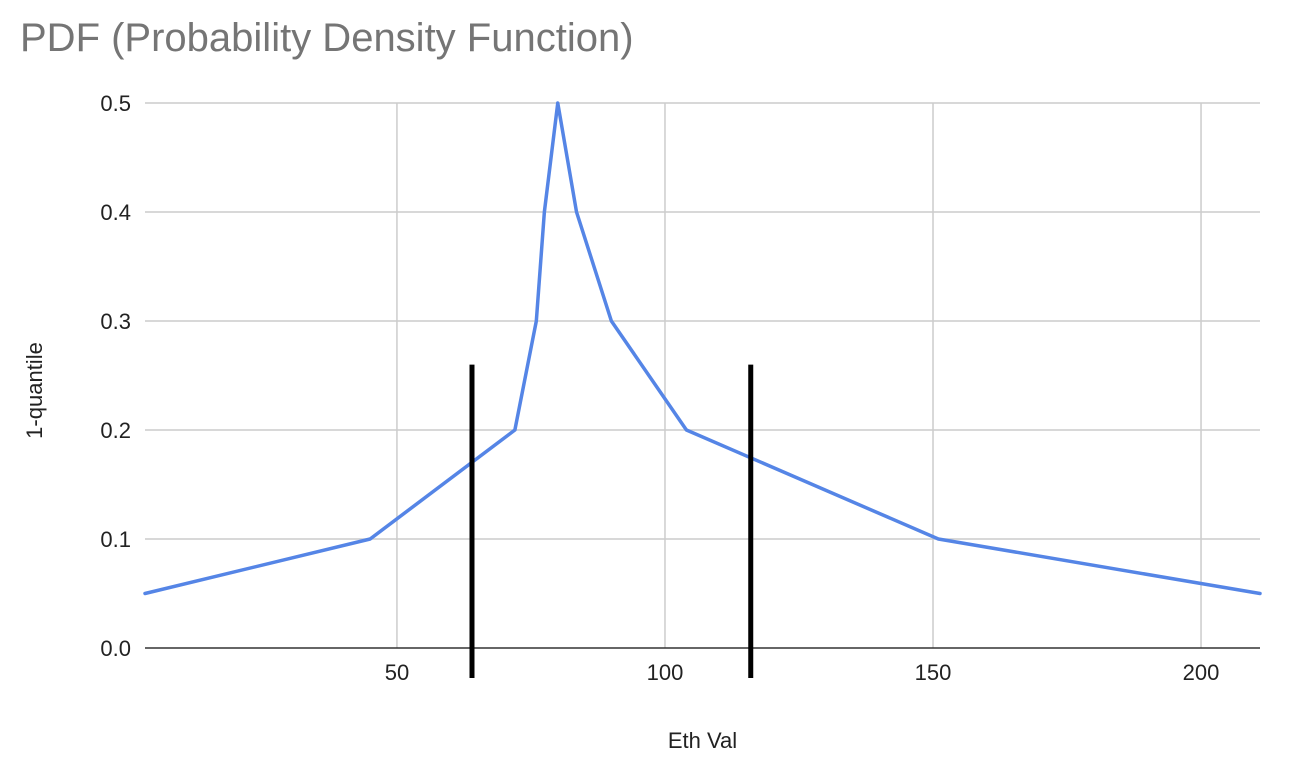 The image size is (1294, 776). What do you see at coordinates (702, 740) in the screenshot?
I see `x-axis-title: Eth Val` at bounding box center [702, 740].